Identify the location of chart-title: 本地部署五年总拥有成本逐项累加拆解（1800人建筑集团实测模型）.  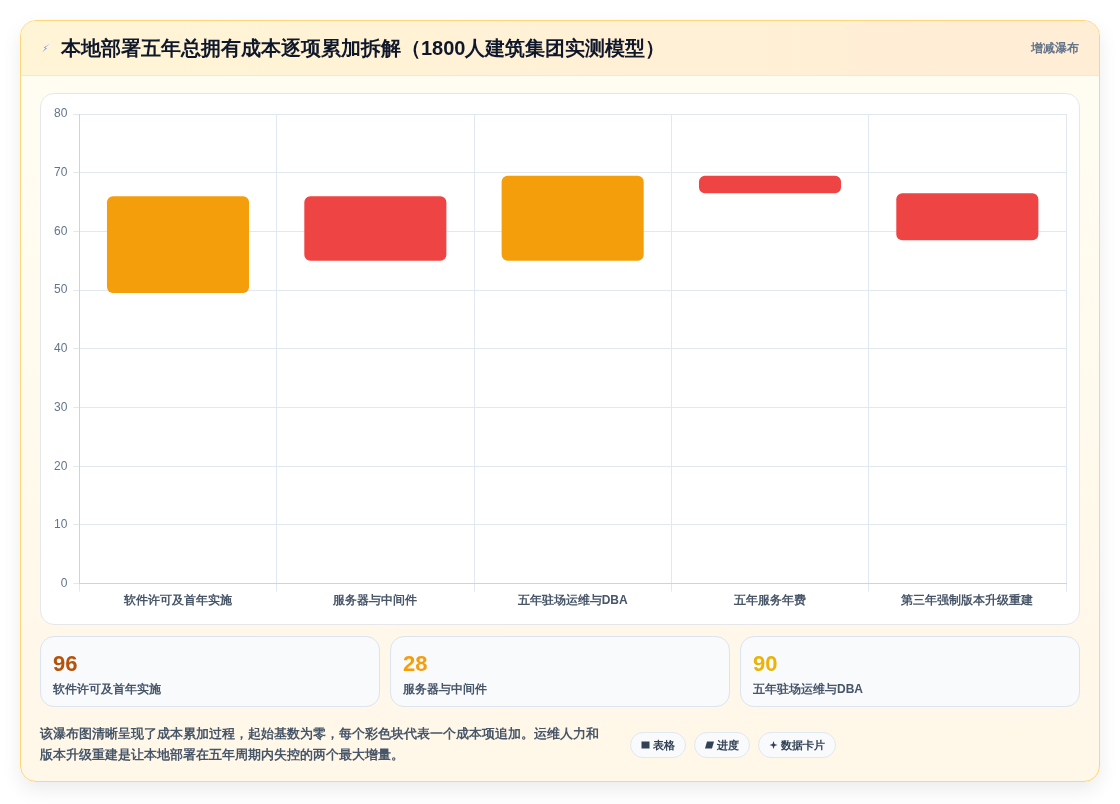
(364, 48).